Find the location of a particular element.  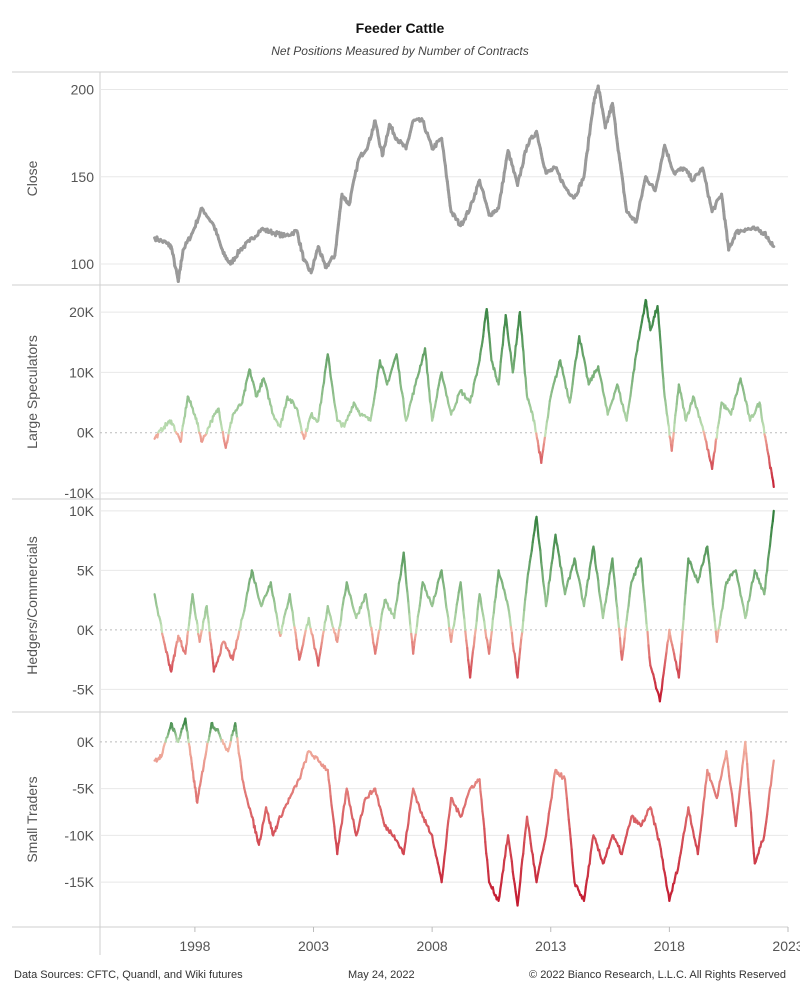

y-tick-label: -10K is located at coordinates (79, 835).